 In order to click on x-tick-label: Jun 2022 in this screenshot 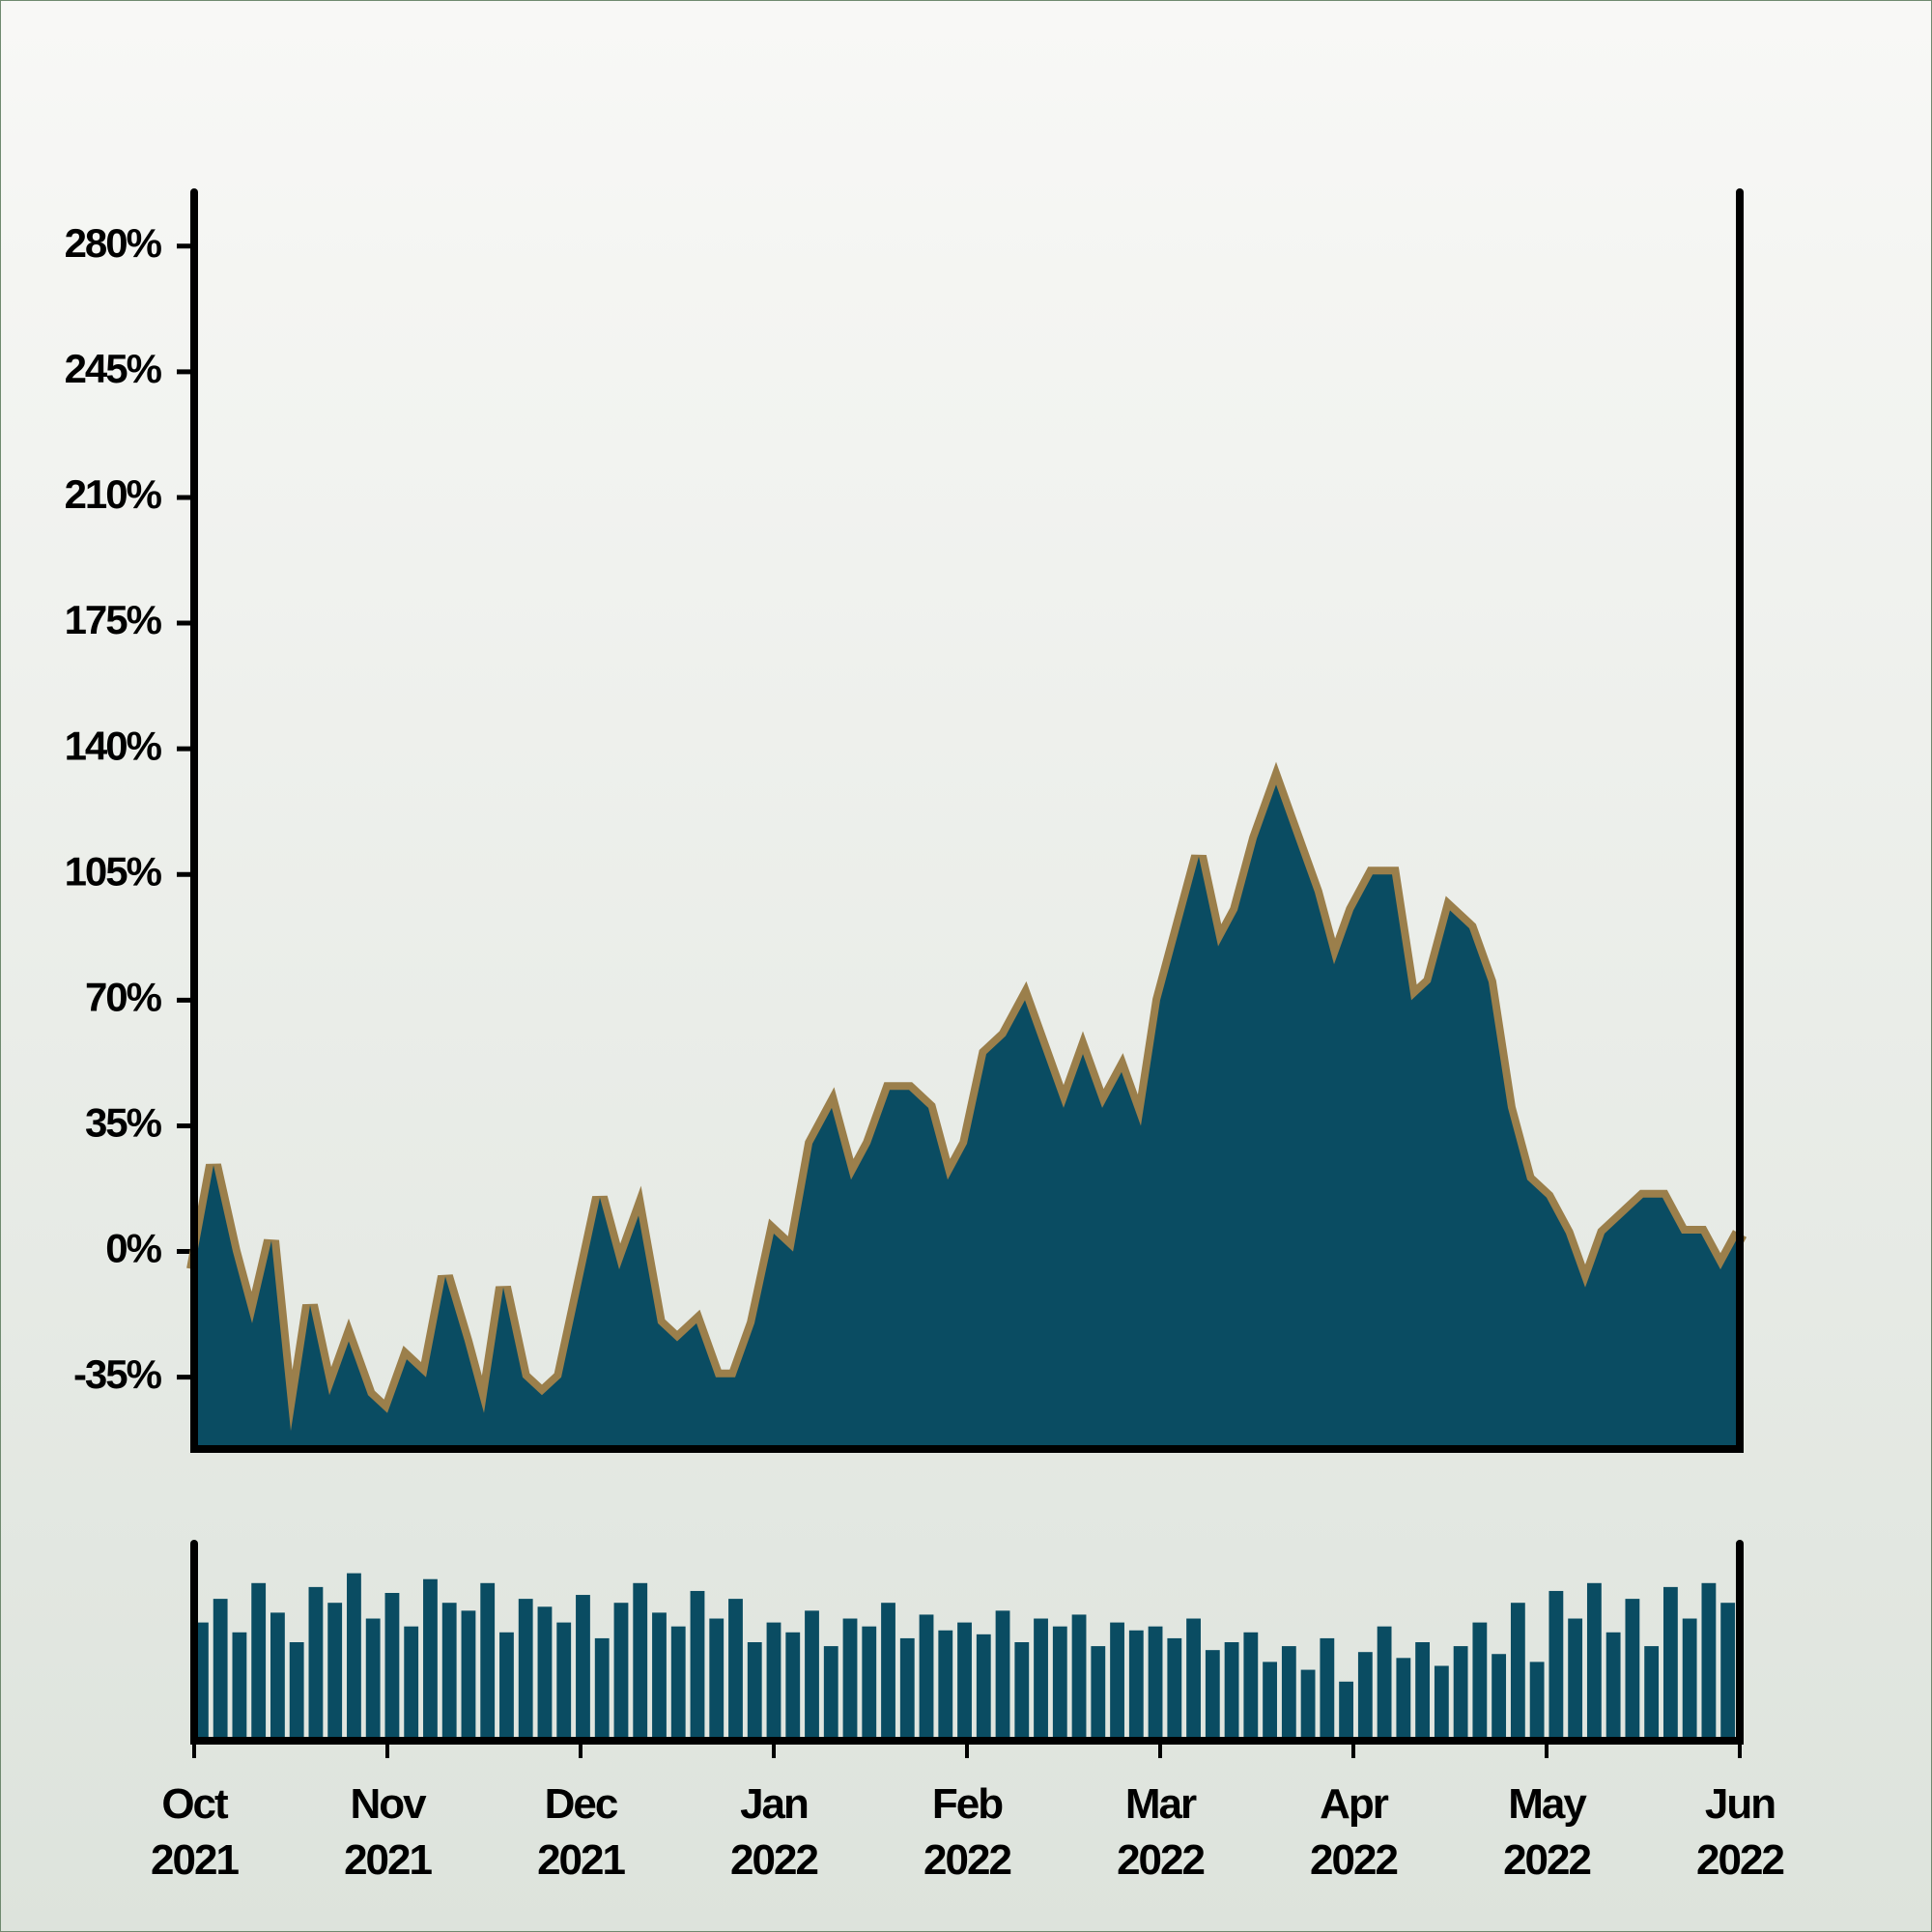, I will do `click(1740, 1832)`.